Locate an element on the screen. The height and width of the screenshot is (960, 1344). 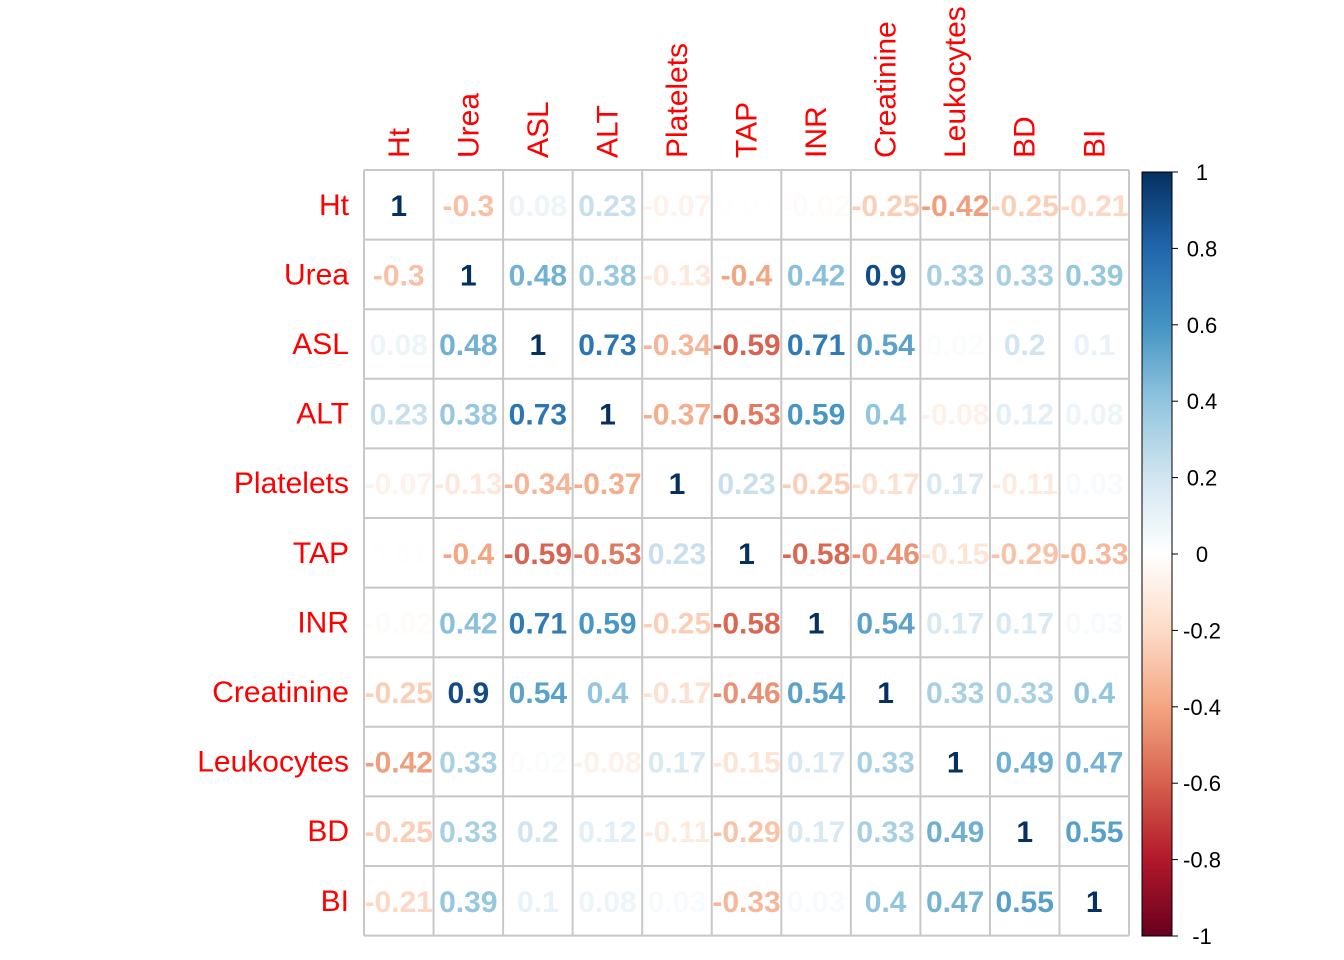
colorbar-tick-label: -0.4 is located at coordinates (1202, 707).